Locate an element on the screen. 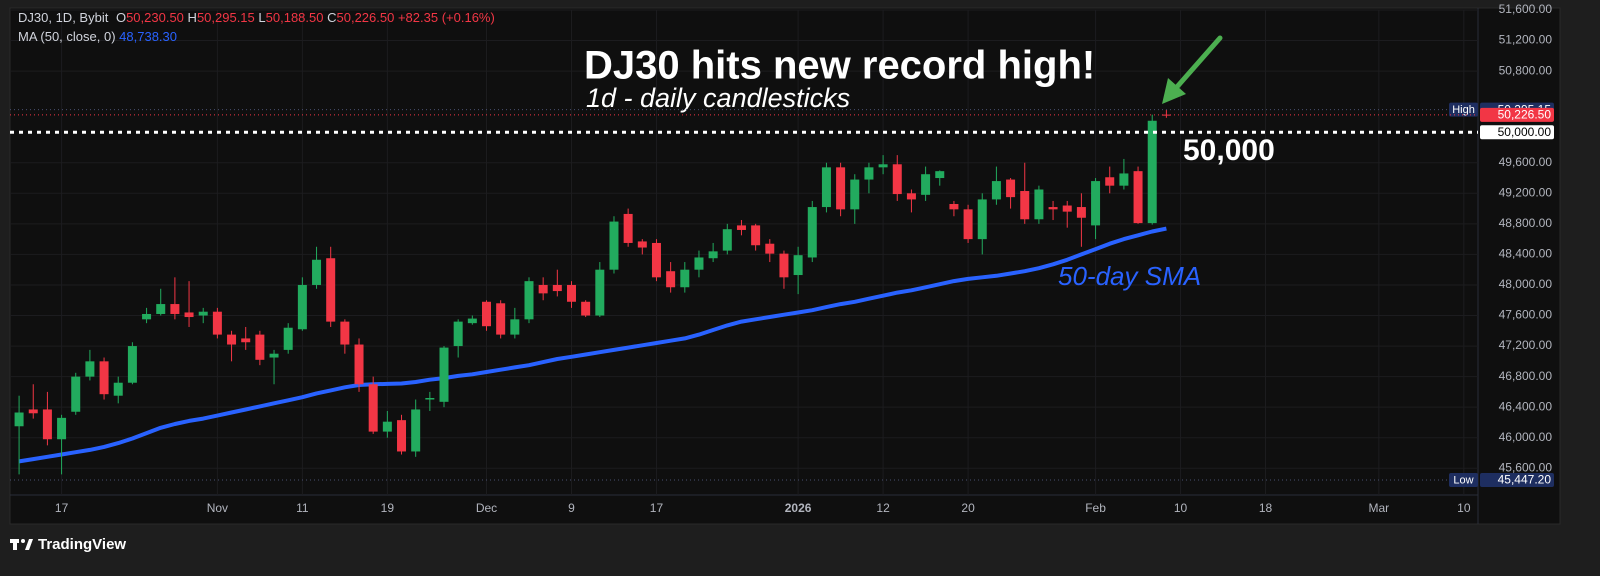  chart-title: DJ30 hits new record high! is located at coordinates (839, 66).